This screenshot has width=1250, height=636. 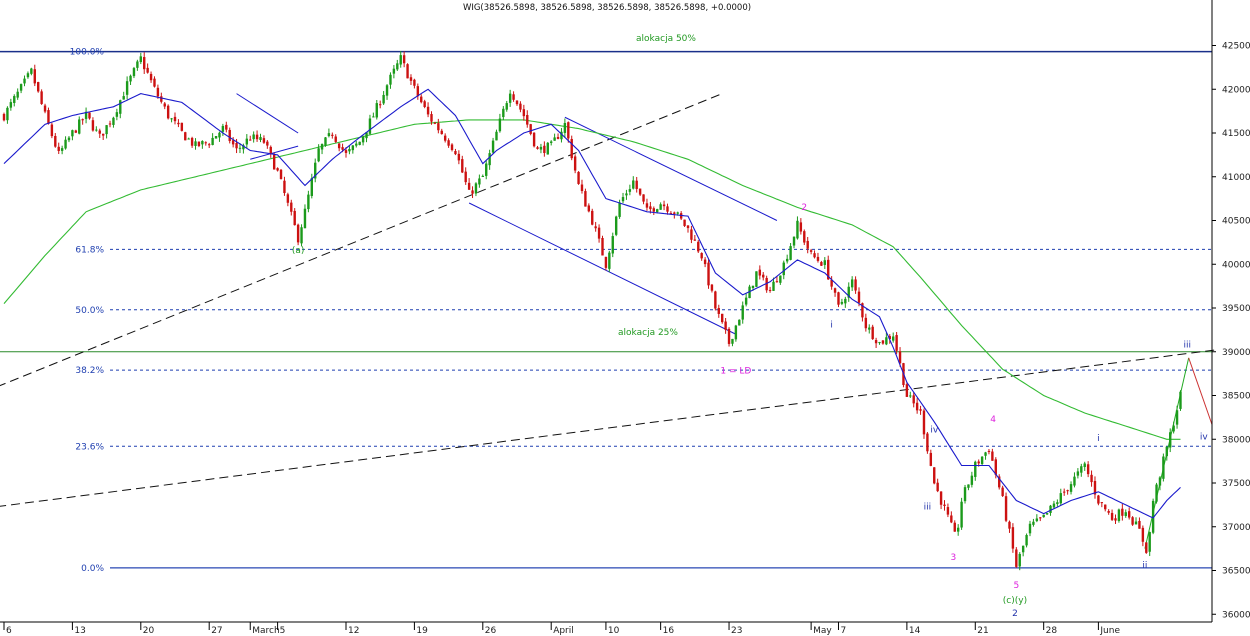 I want to click on y-tick-label: 40000, so click(x=1236, y=265).